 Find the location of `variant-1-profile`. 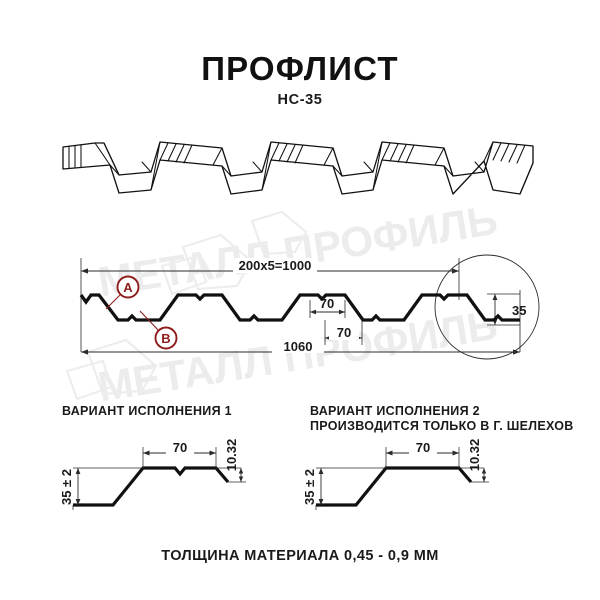

variant-1-profile is located at coordinates (151, 486).